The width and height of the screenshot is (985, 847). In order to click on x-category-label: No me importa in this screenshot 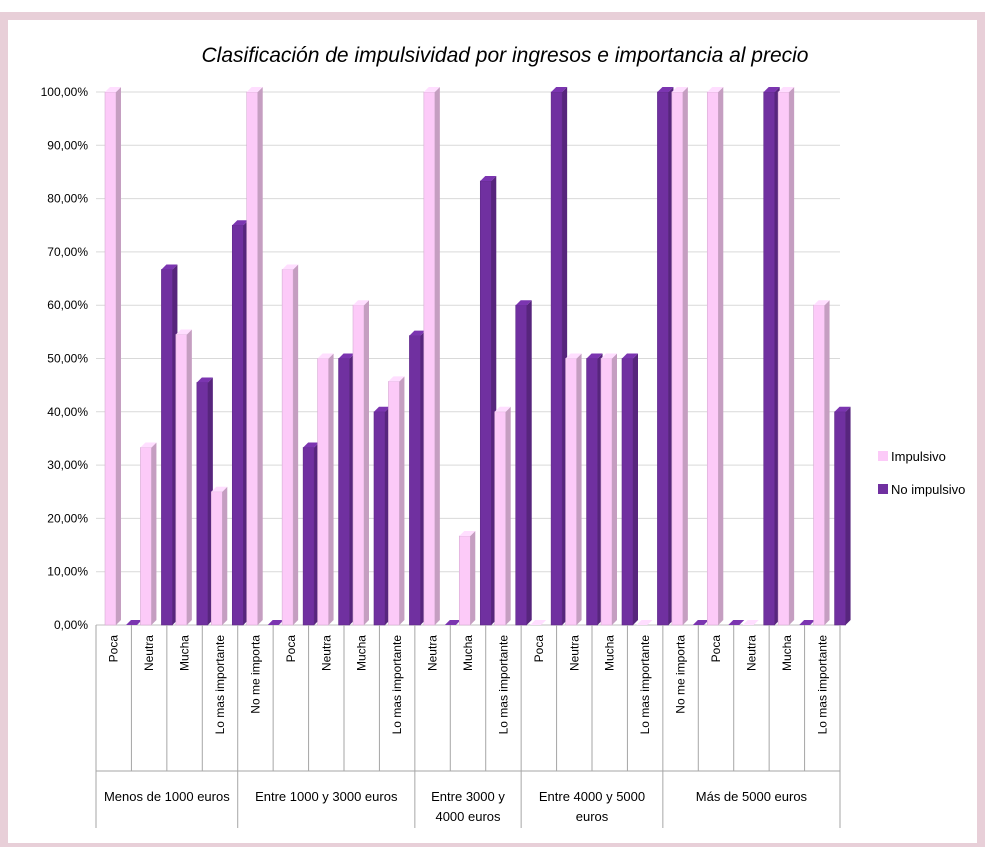, I will do `click(255, 674)`.